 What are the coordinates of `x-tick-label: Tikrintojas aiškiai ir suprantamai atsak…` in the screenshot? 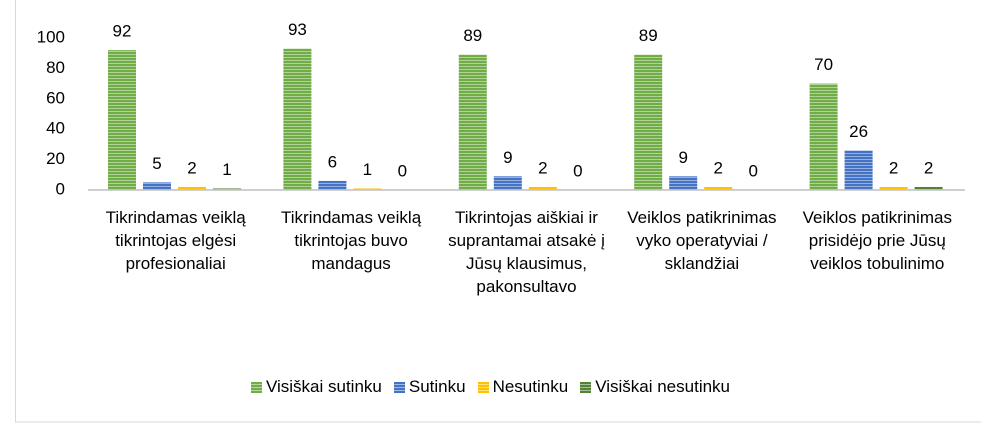 It's located at (526, 252).